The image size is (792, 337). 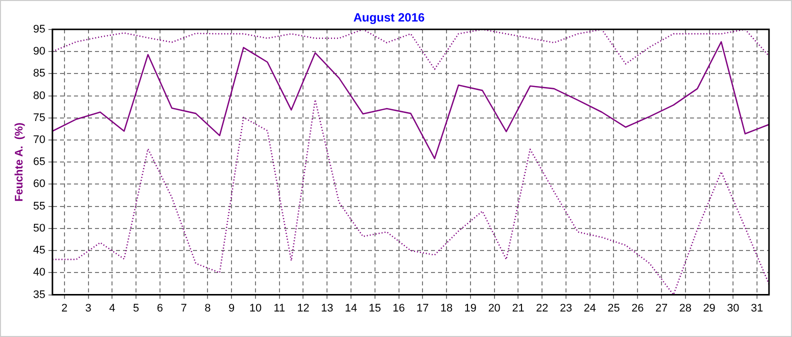 I want to click on y-tick-label: 70, so click(x=39, y=140).